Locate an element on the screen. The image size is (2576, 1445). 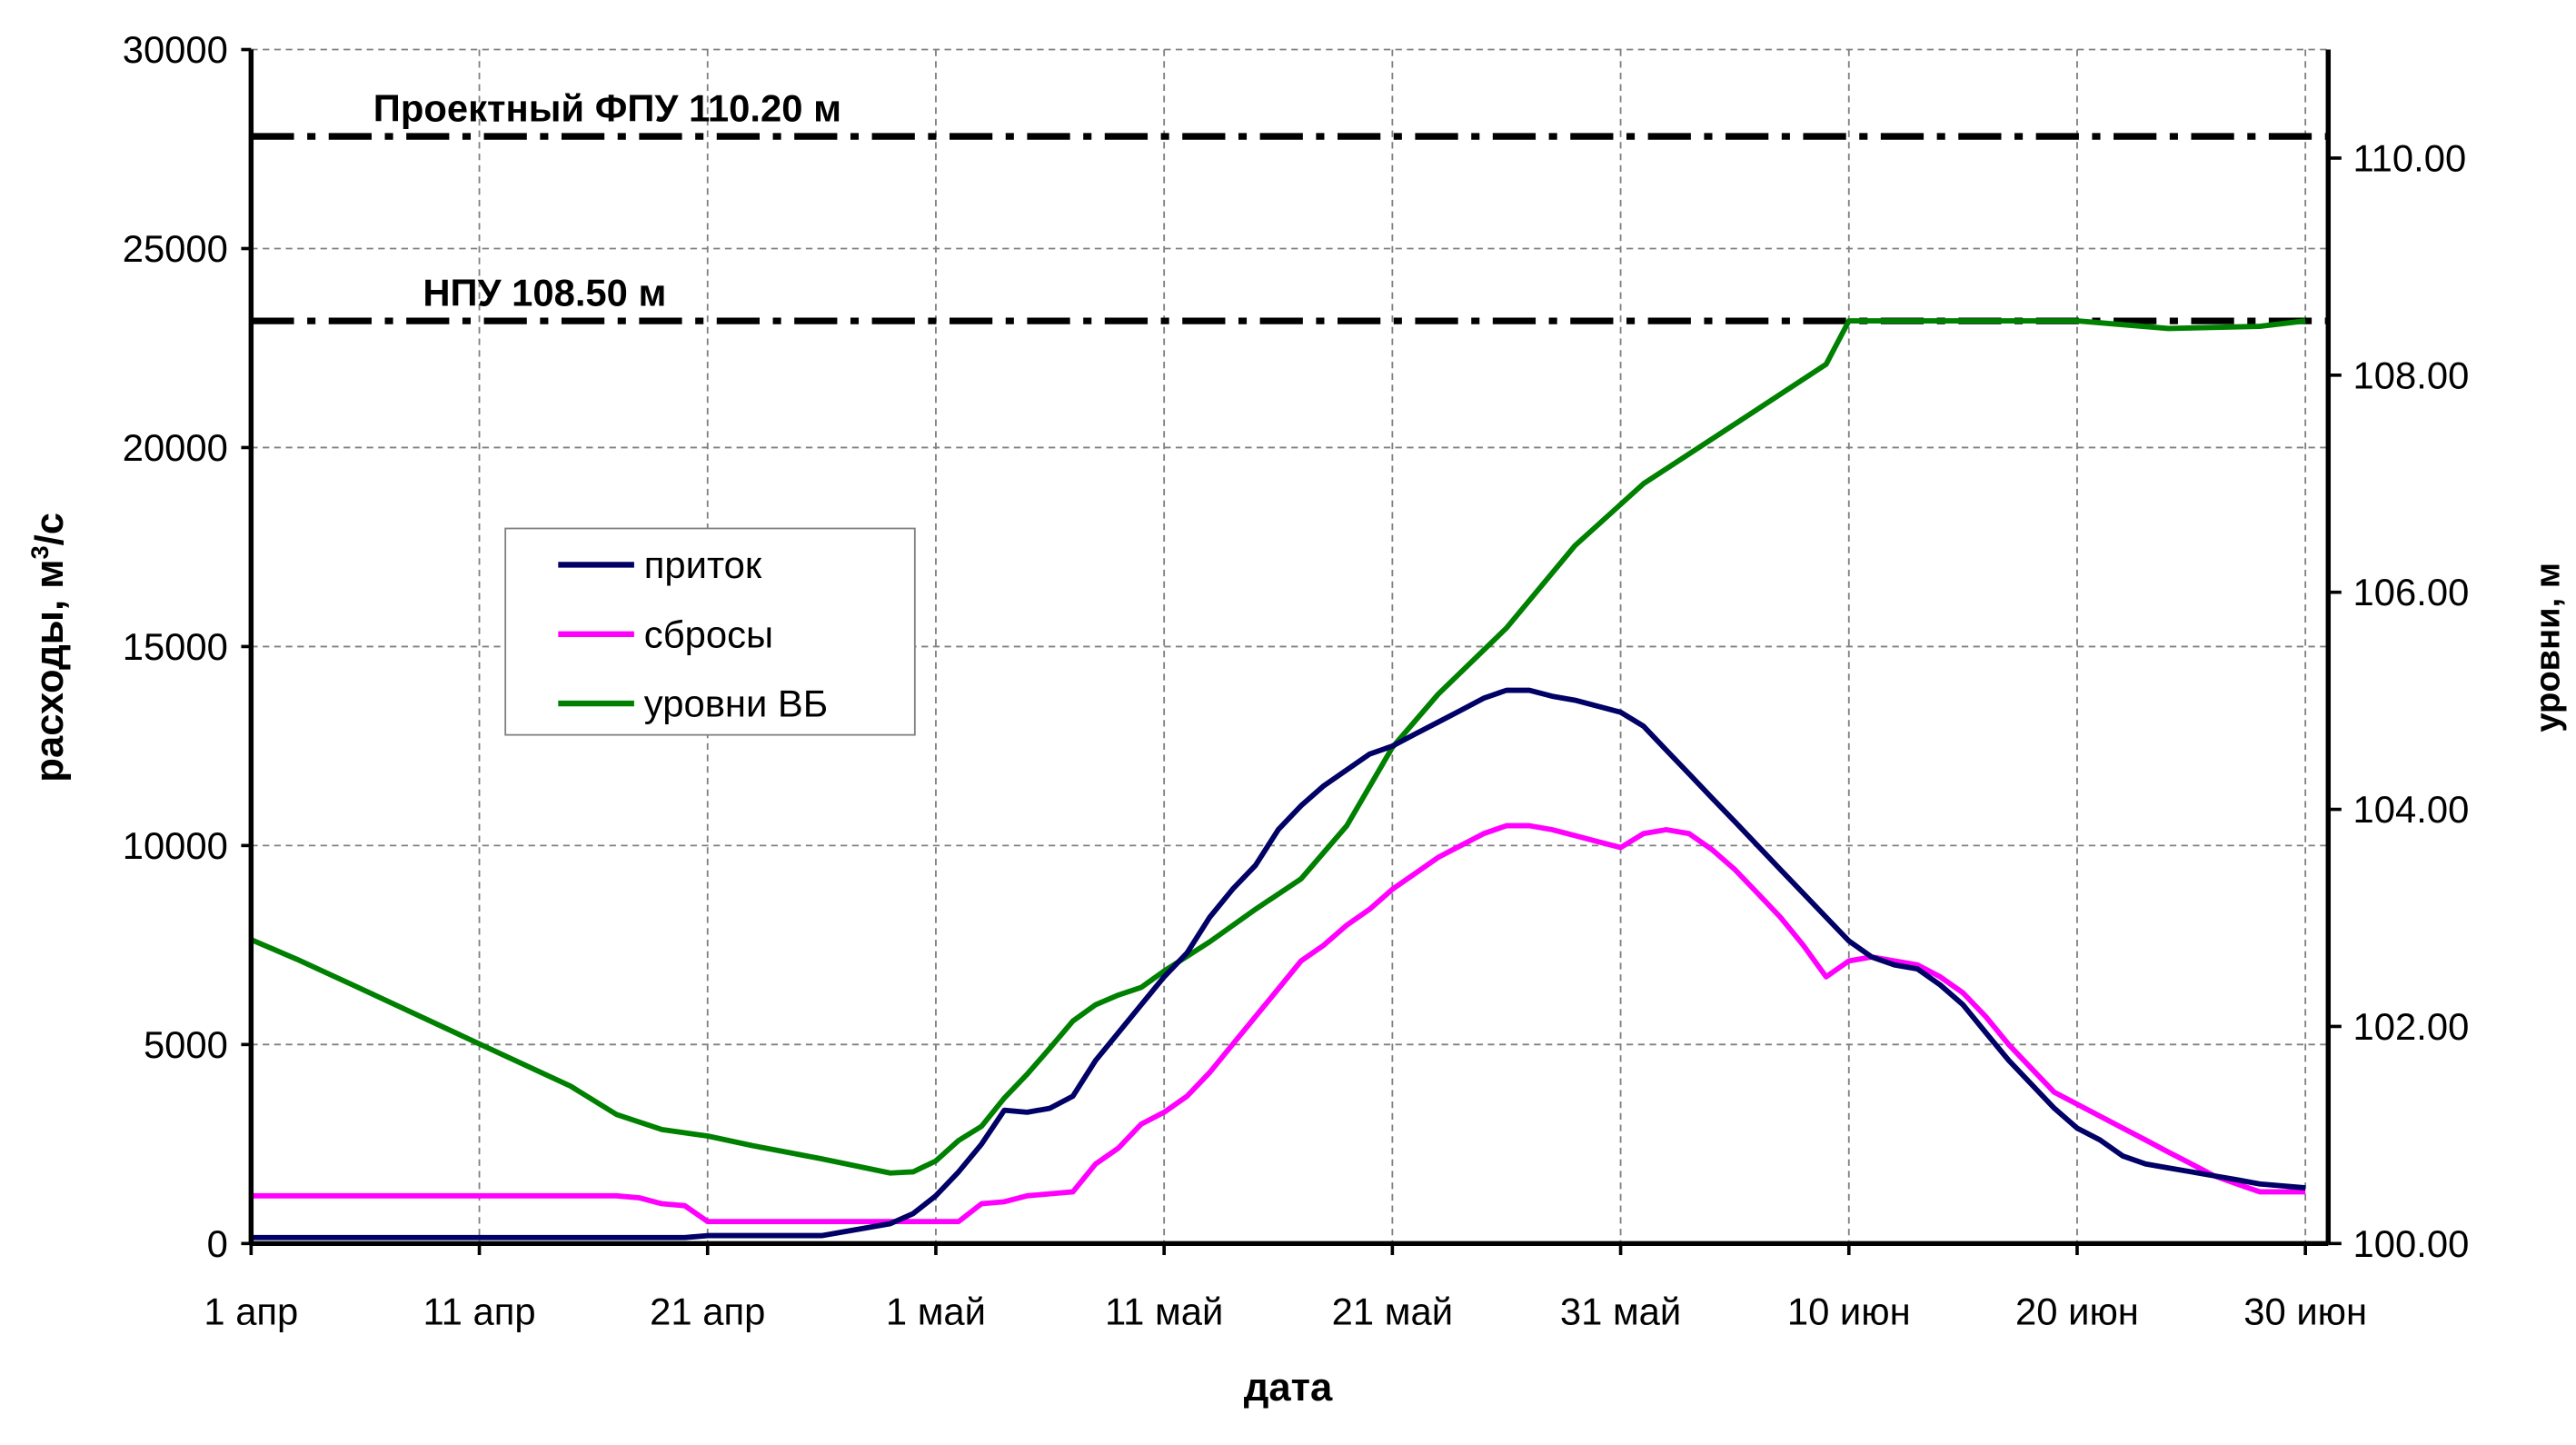
y-tick-label: 10000 is located at coordinates (176, 845).